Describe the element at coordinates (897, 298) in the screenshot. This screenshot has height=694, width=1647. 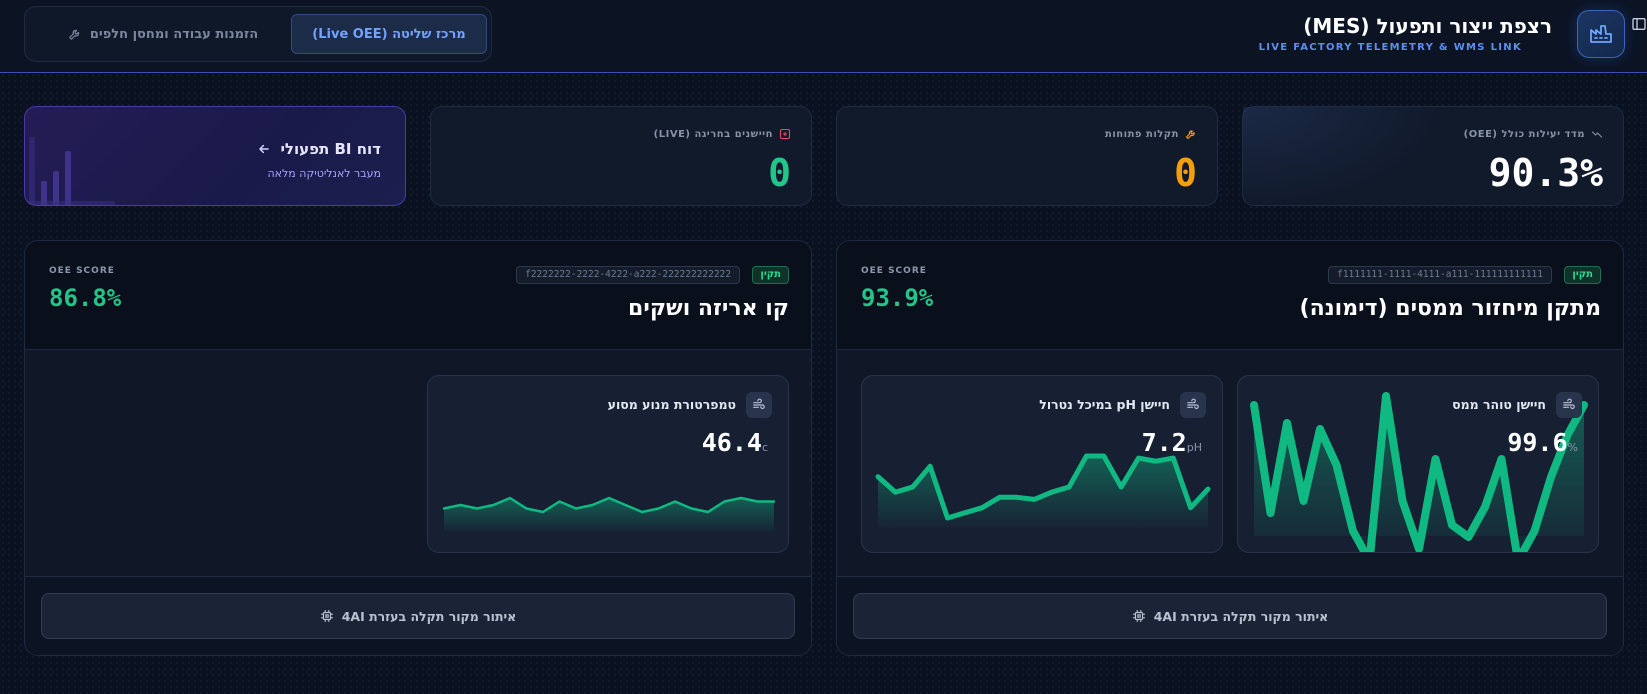
I see `oee-score-value: 93.9%` at that location.